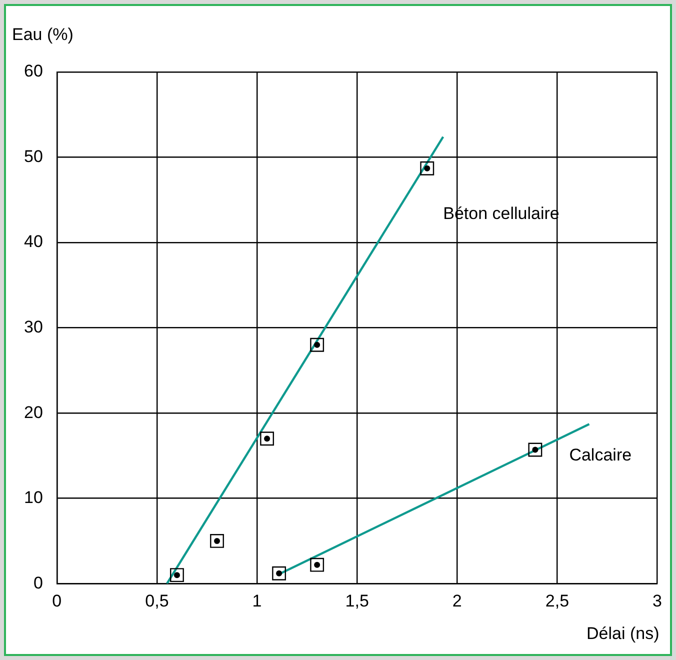 The image size is (676, 660). What do you see at coordinates (457, 600) in the screenshot?
I see `x-tick-label: 2` at bounding box center [457, 600].